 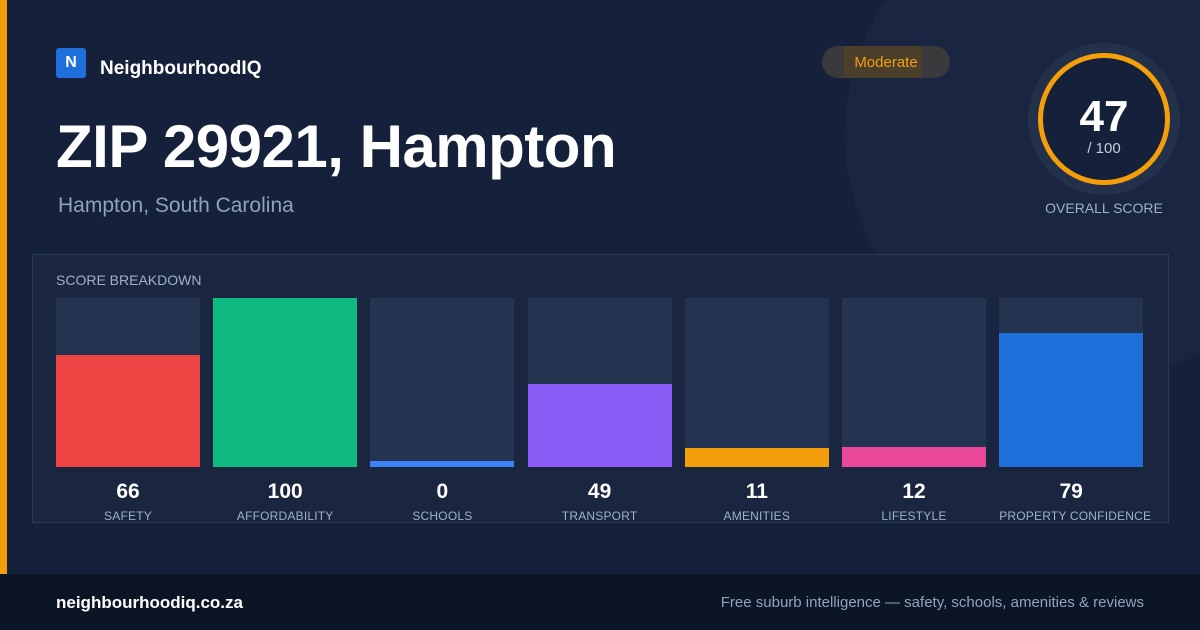 I want to click on score-bar-amenities: 11 AMENITIES, so click(x=756, y=410).